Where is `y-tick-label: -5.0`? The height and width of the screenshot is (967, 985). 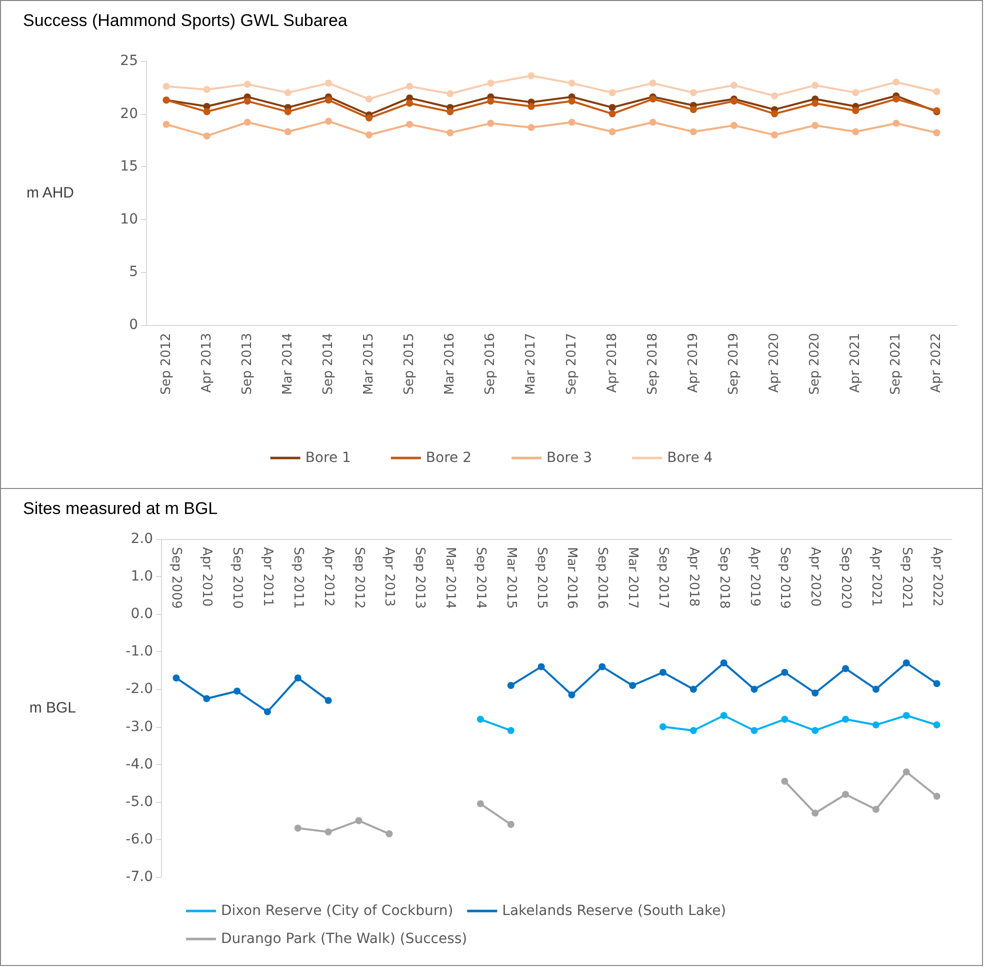
y-tick-label: -5.0 is located at coordinates (139, 802).